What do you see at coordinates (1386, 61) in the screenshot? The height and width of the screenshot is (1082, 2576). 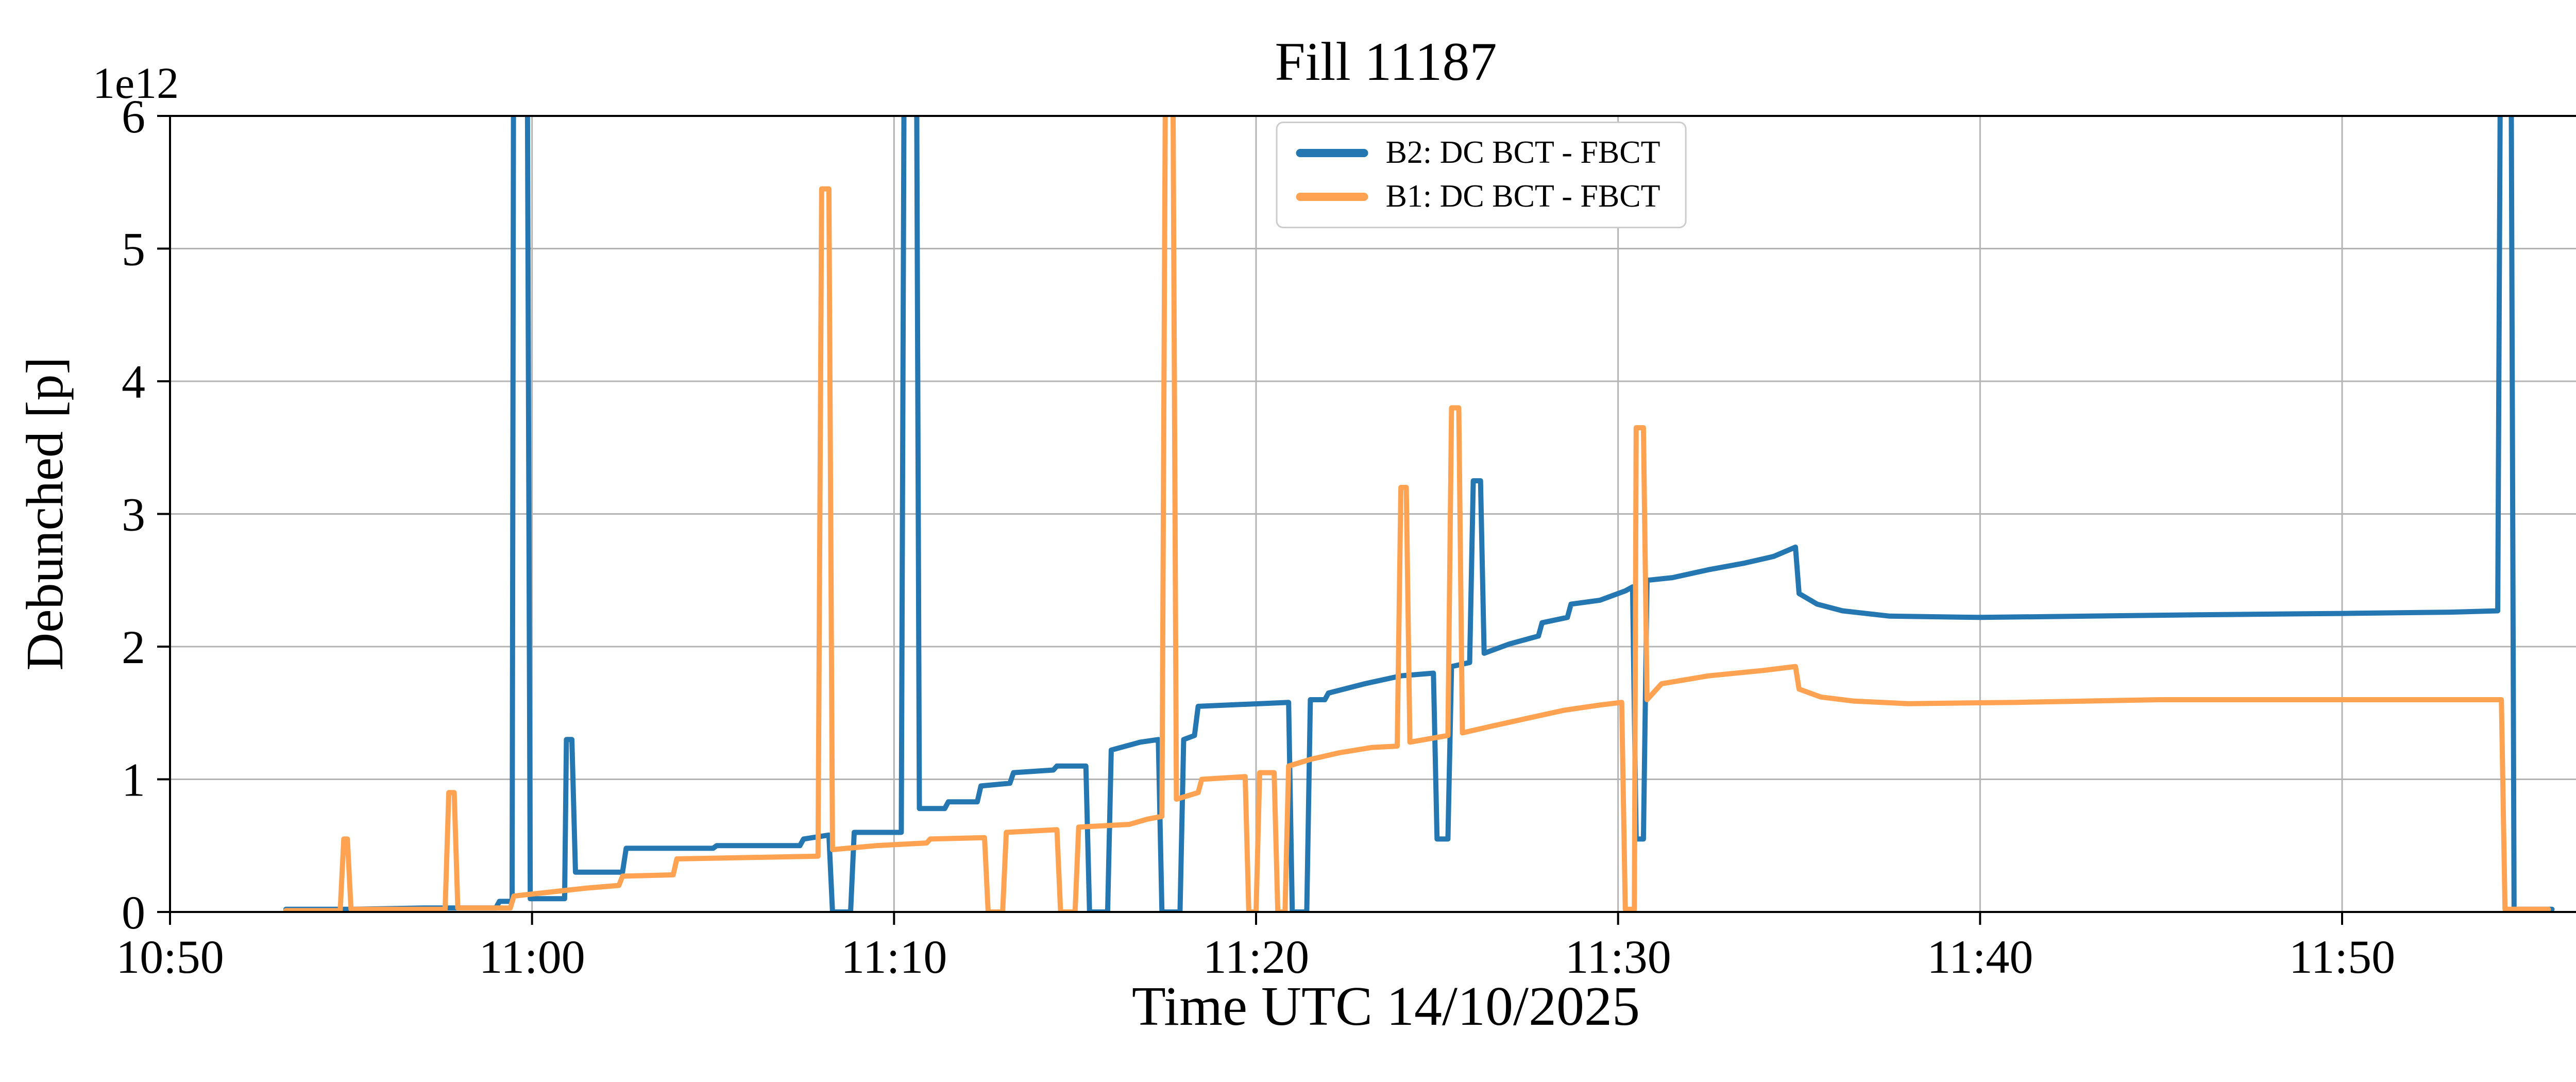 I see `chart-title: Fill 11187` at bounding box center [1386, 61].